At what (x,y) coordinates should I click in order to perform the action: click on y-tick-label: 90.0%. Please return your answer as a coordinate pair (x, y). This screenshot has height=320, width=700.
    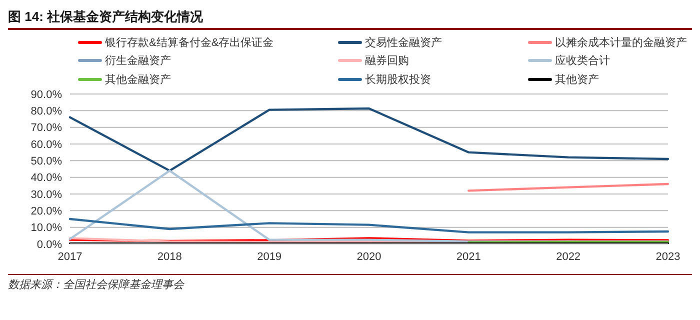
    Looking at the image, I should click on (46, 94).